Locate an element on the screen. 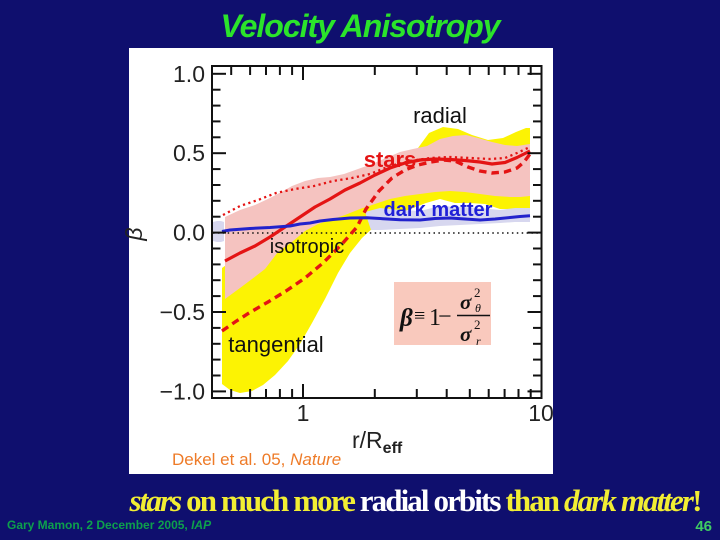  svg-text: Dekel et al. 05, Nature is located at coordinates (256, 459).